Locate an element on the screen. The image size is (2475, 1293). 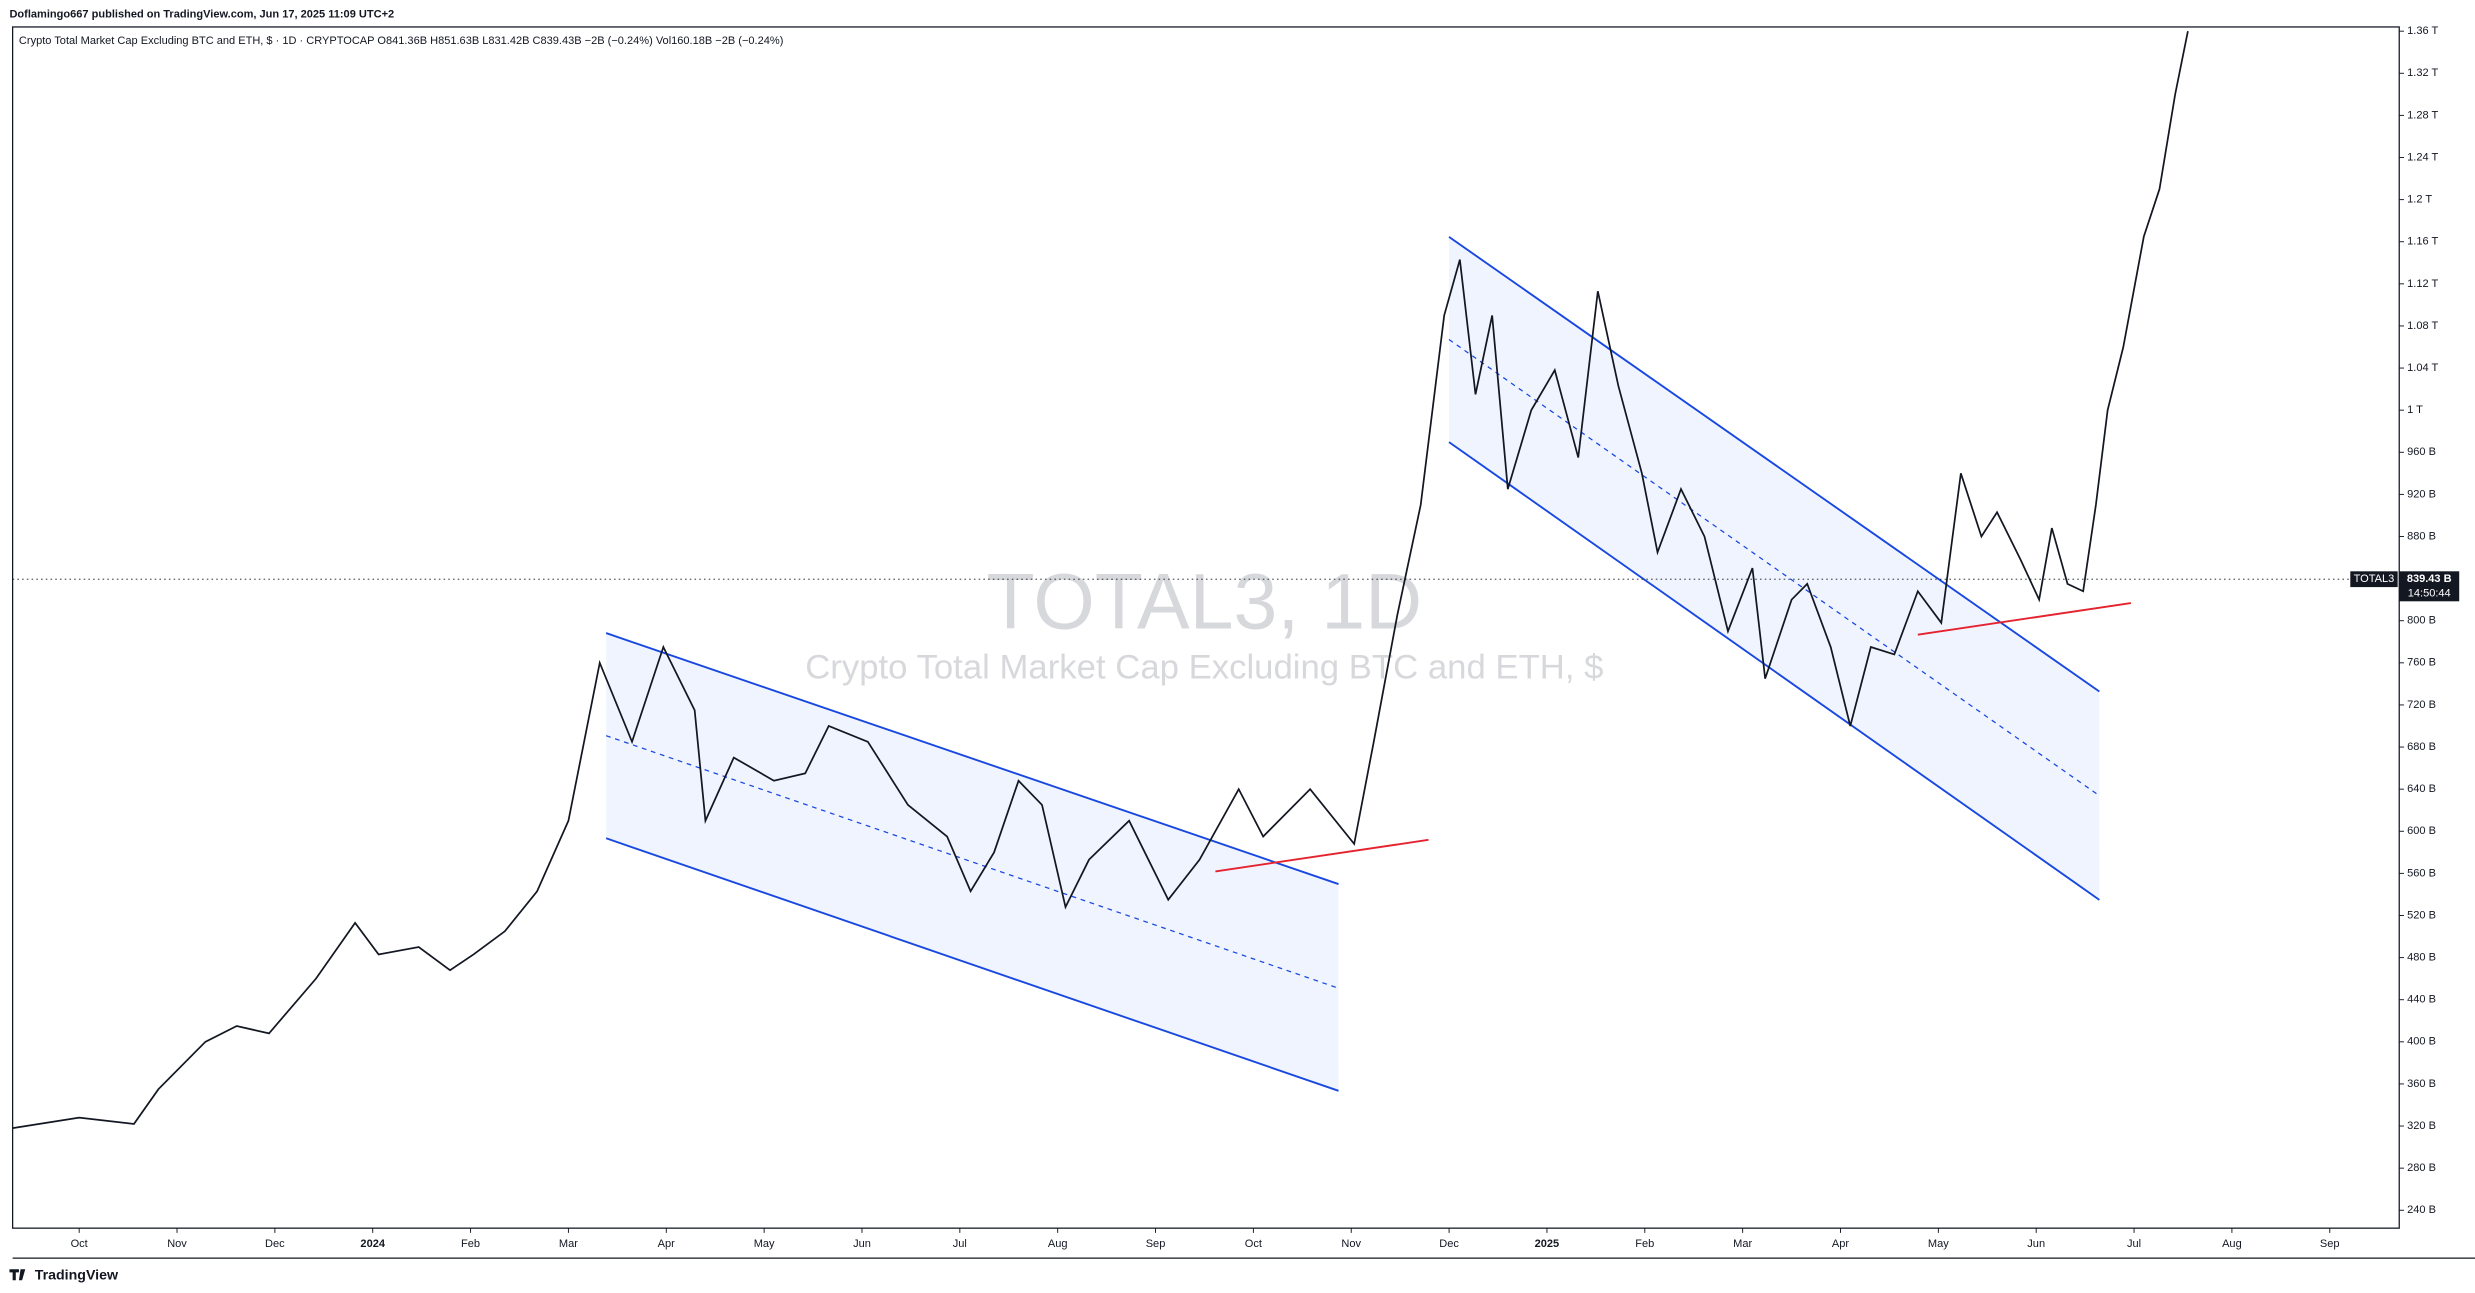
y-tick-label: 880 B is located at coordinates (2421, 536).